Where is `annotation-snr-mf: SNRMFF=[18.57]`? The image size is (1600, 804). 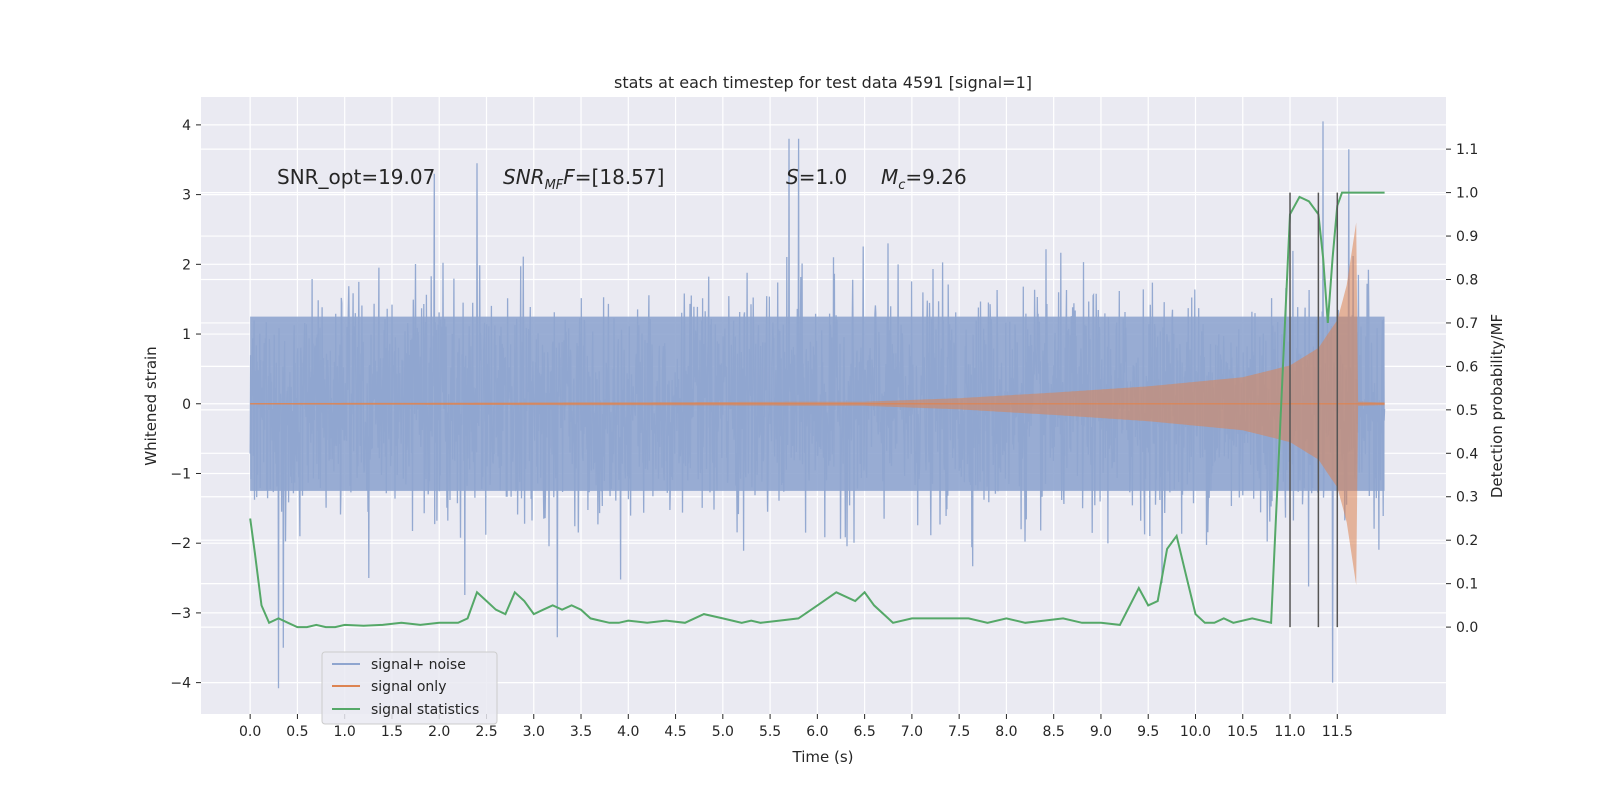 annotation-snr-mf: SNRMFF=[18.57] is located at coordinates (583, 179).